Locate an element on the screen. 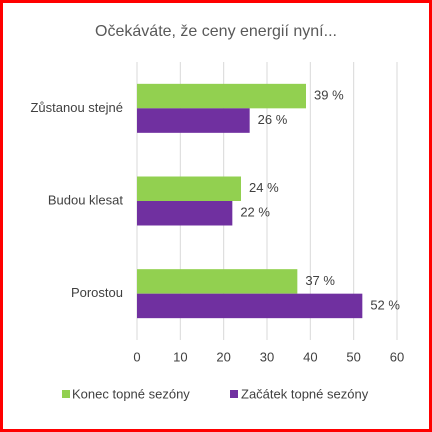 The image size is (432, 432). x-tick-label: 40 is located at coordinates (310, 356).